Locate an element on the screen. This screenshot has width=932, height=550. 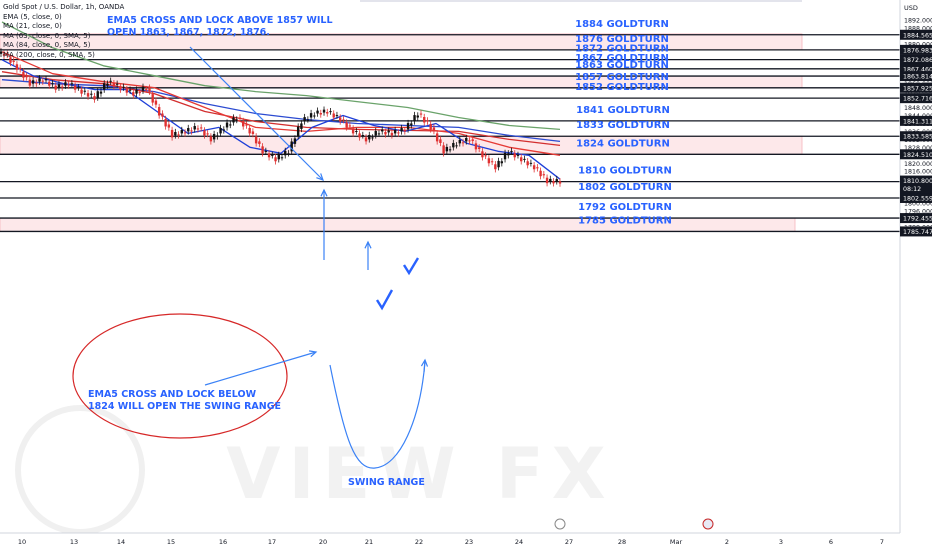
level-label: 1876 GOLDTURN is located at coordinates (622, 39).